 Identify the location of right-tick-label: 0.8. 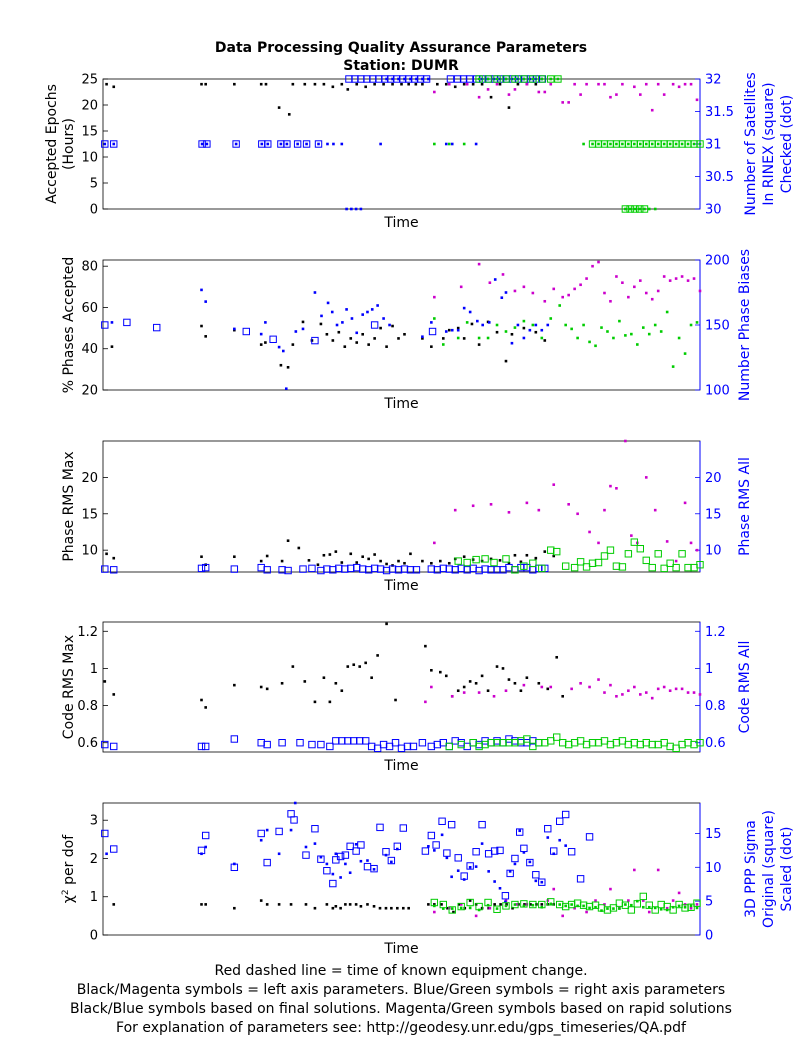
(715, 706).